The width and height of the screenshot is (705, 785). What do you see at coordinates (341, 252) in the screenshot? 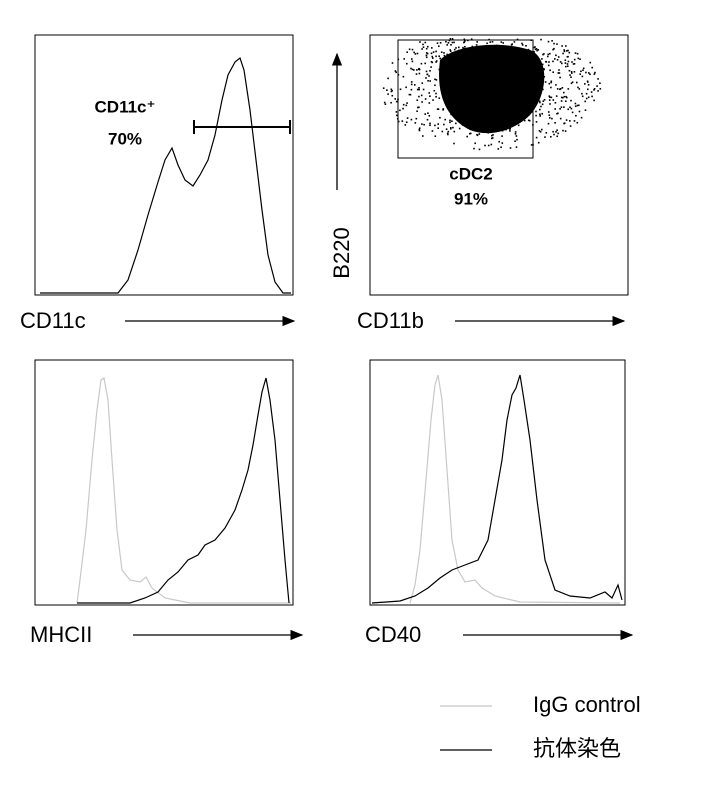
I see `y-axis-label: B220` at bounding box center [341, 252].